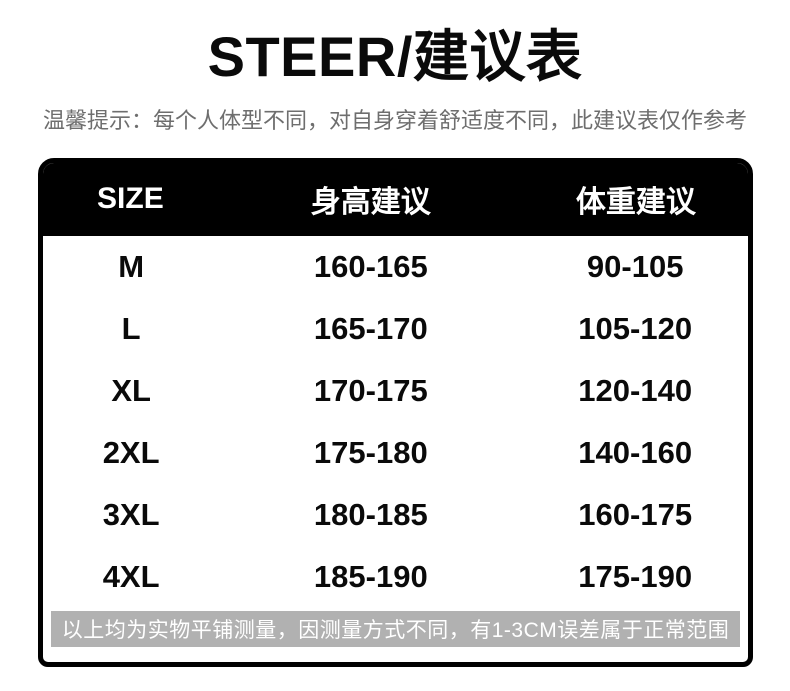  Describe the element at coordinates (370, 390) in the screenshot. I see `height-cell: 170-175` at that location.